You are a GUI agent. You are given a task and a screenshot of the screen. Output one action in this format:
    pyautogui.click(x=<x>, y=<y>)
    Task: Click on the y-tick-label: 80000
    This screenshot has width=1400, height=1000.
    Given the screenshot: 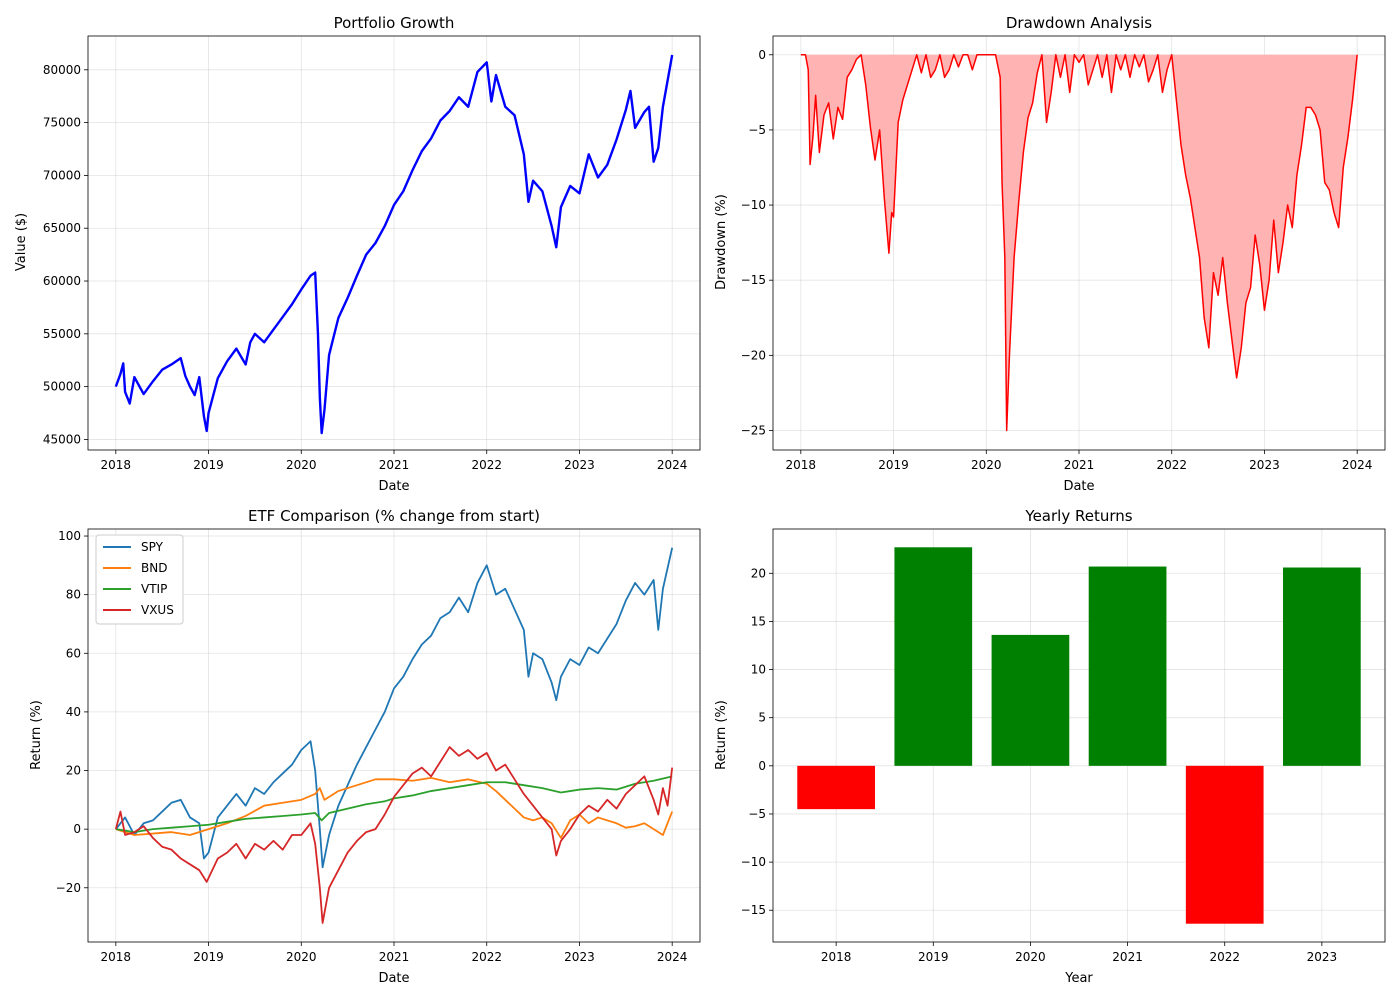 What is the action you would take?
    pyautogui.click(x=62, y=70)
    